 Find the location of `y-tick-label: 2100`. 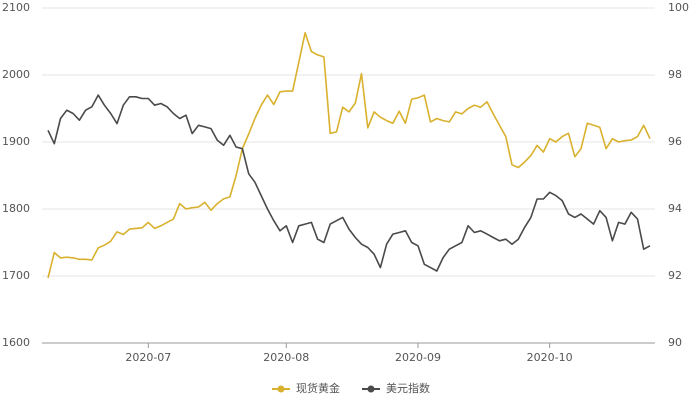

y-tick-label: 2100 is located at coordinates (16, 7).